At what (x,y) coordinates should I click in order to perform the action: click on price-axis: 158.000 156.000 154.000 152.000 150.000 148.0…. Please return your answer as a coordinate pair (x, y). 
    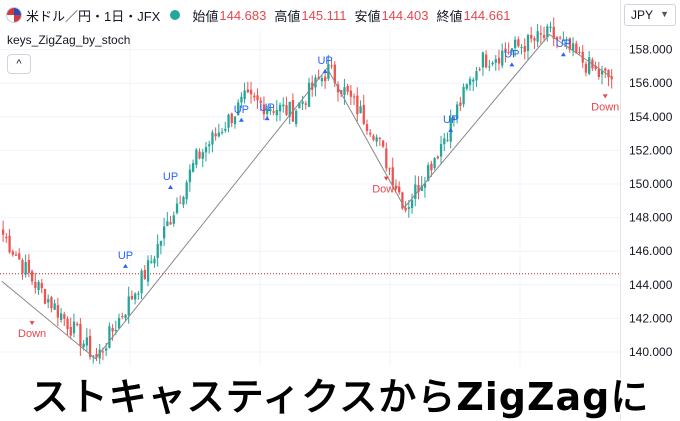
    Looking at the image, I should click on (650, 210).